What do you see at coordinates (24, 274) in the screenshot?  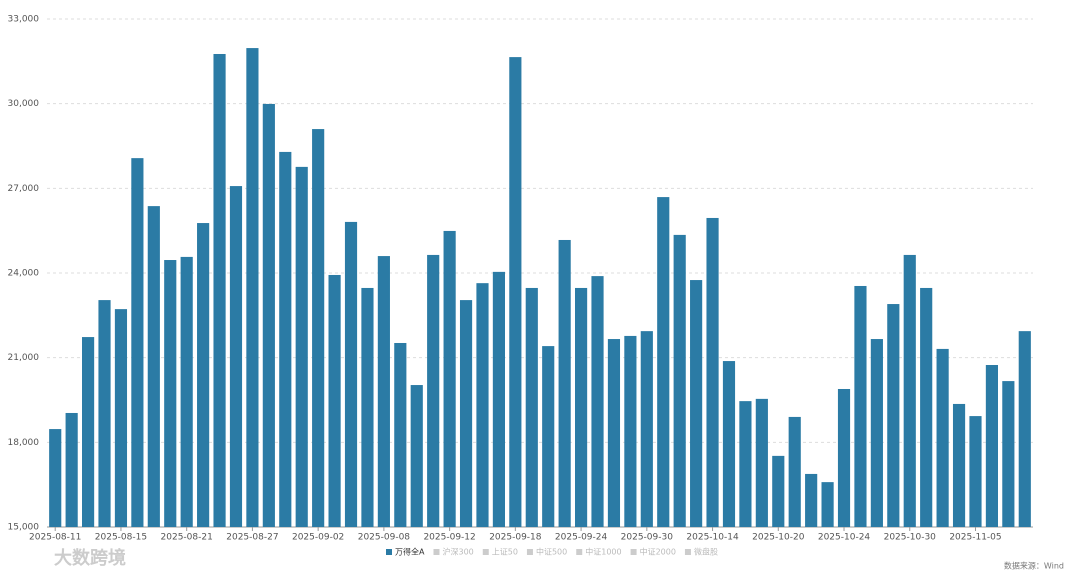 I see `y-tick-label: 24,000` at bounding box center [24, 274].